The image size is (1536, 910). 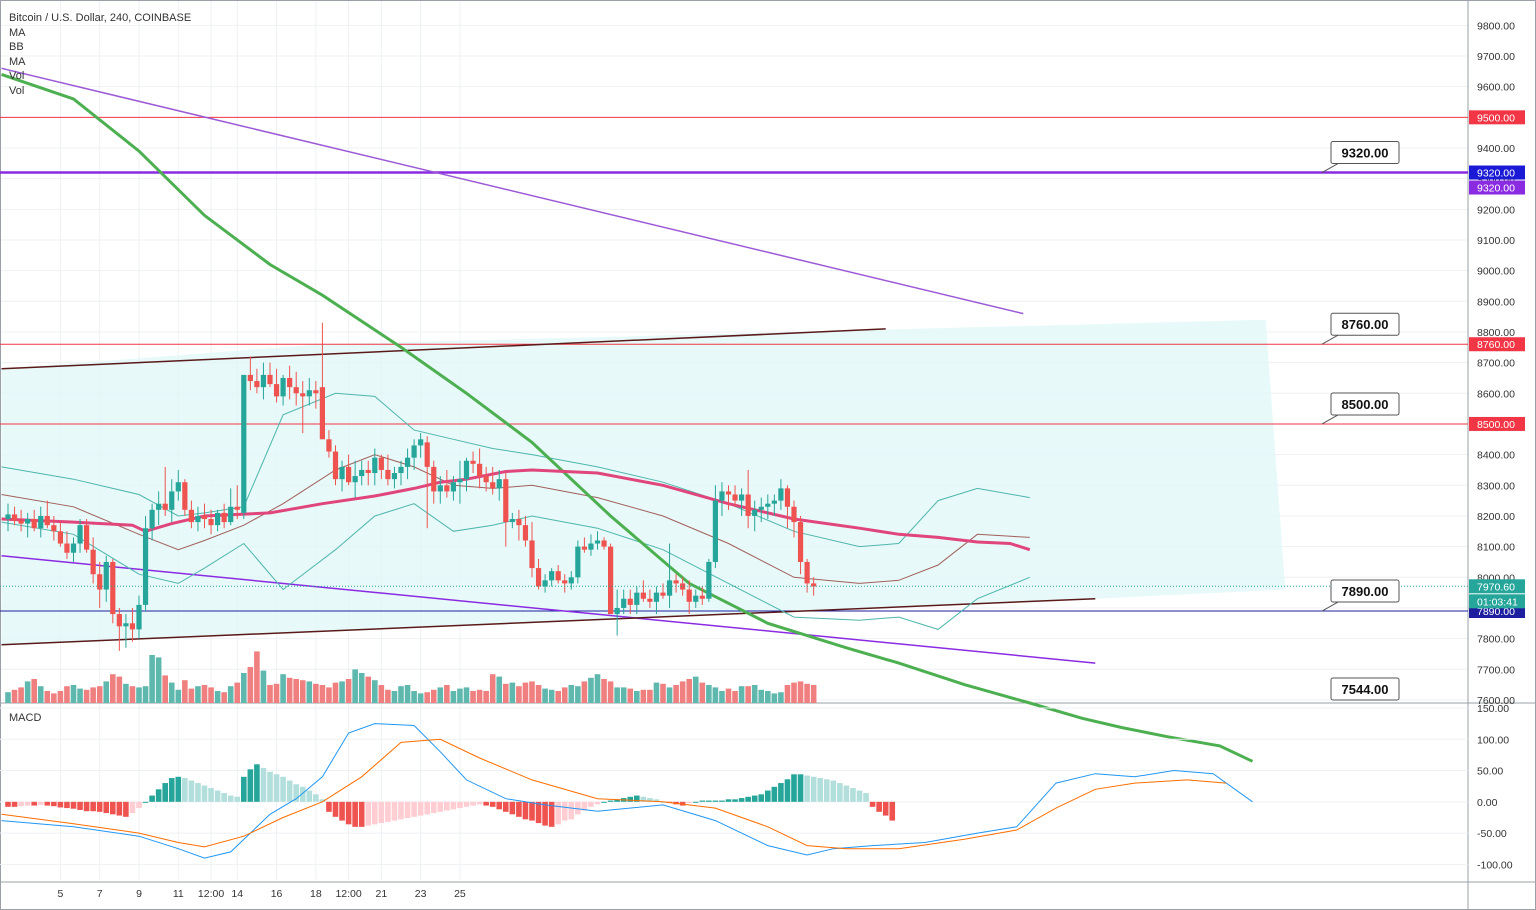 What do you see at coordinates (515, 566) in the screenshot?
I see `bb-lower` at bounding box center [515, 566].